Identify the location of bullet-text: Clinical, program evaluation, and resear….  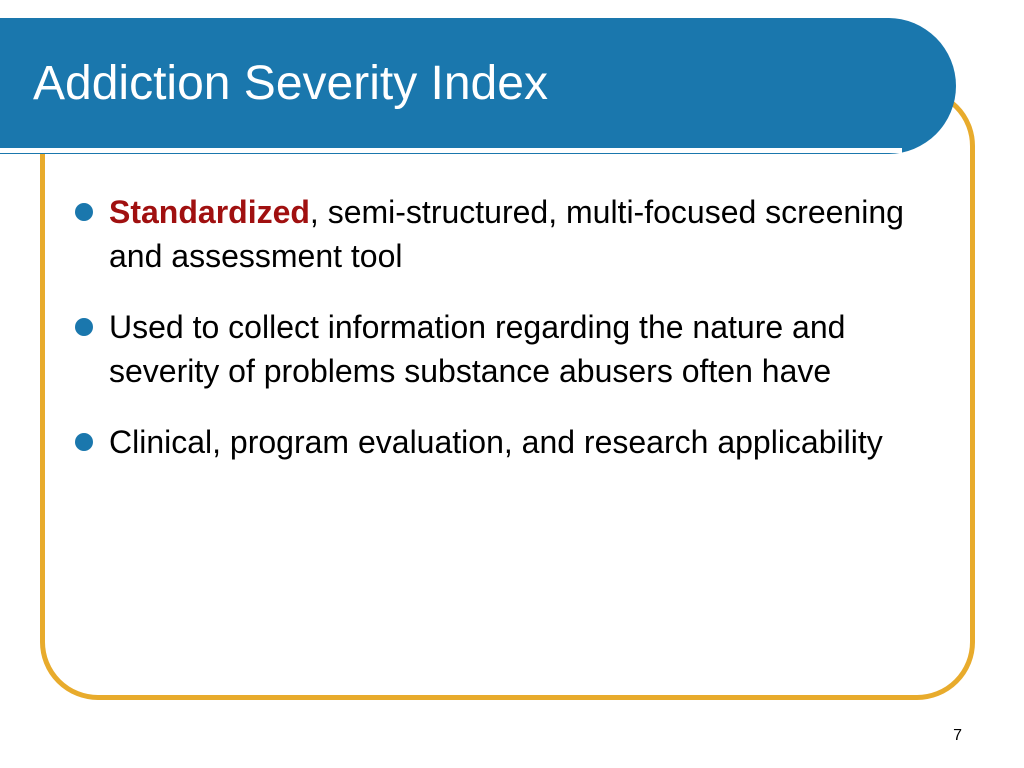
(496, 442).